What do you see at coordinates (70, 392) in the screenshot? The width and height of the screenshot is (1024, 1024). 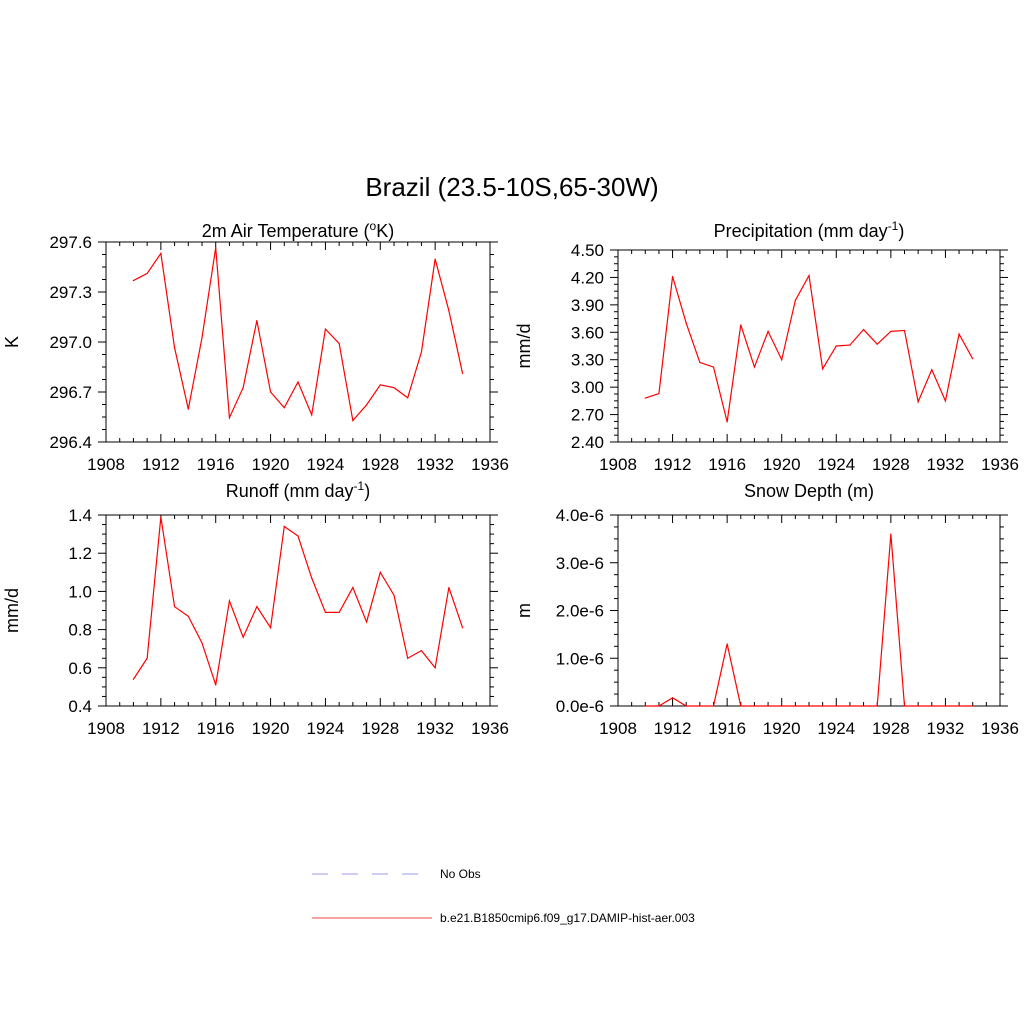 I see `y-tick-label: 296.7` at bounding box center [70, 392].